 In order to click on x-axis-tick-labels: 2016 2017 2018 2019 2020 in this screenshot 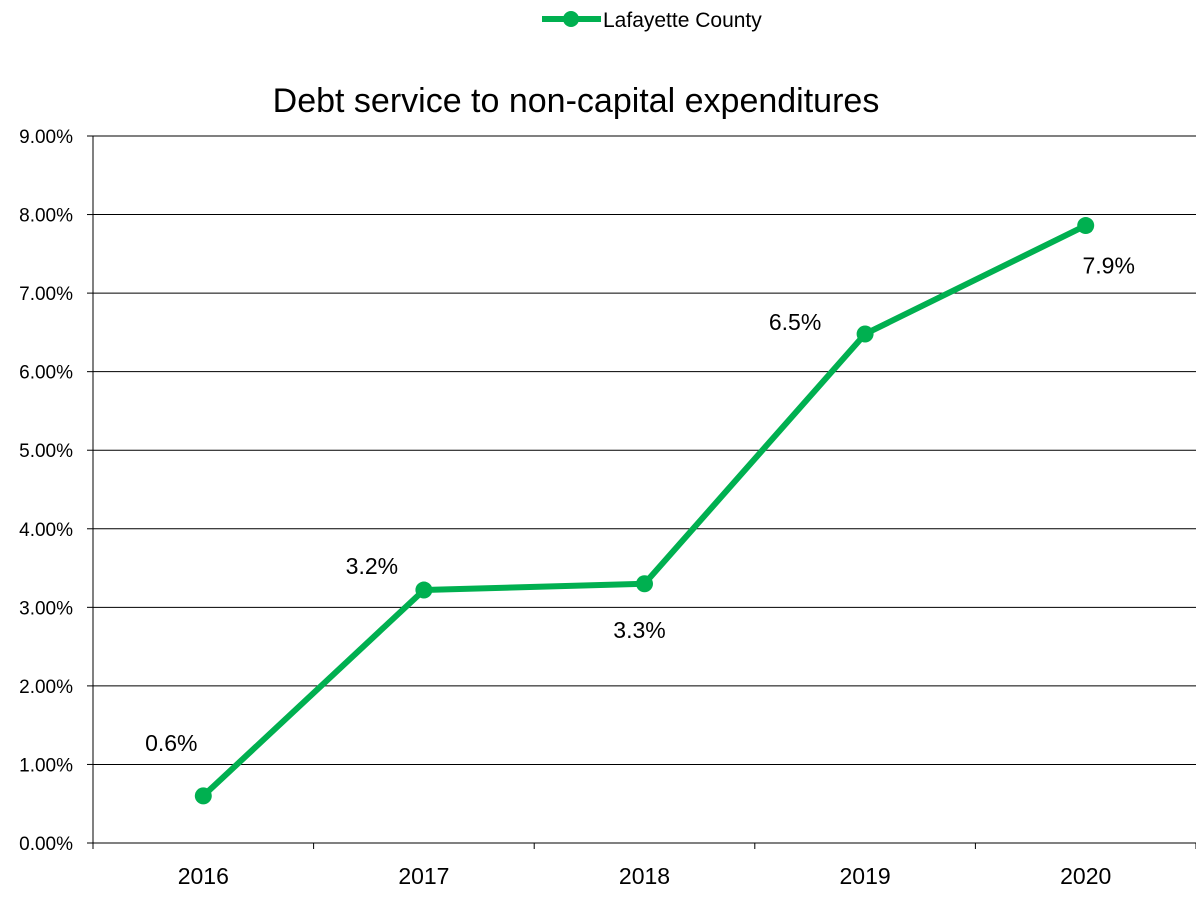, I will do `click(645, 876)`.